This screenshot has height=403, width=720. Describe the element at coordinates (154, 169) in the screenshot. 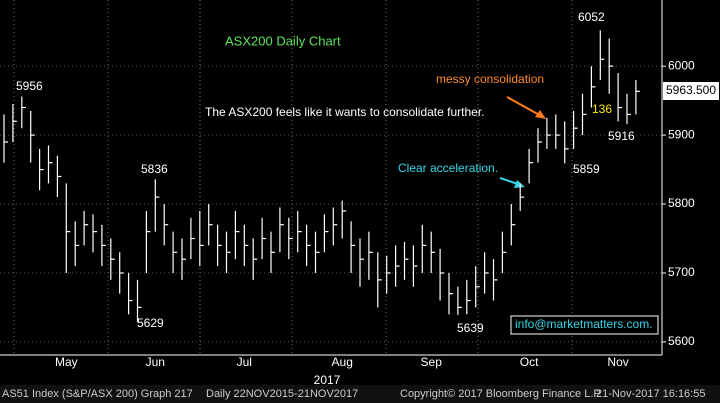

I see `annotation: 5836` at that location.